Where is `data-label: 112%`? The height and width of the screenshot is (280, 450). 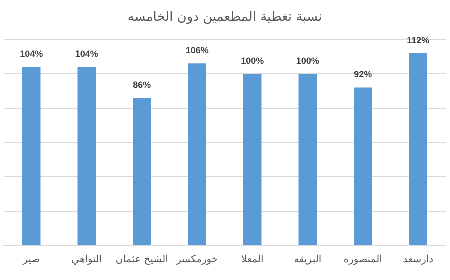
data-label: 112% is located at coordinates (418, 40).